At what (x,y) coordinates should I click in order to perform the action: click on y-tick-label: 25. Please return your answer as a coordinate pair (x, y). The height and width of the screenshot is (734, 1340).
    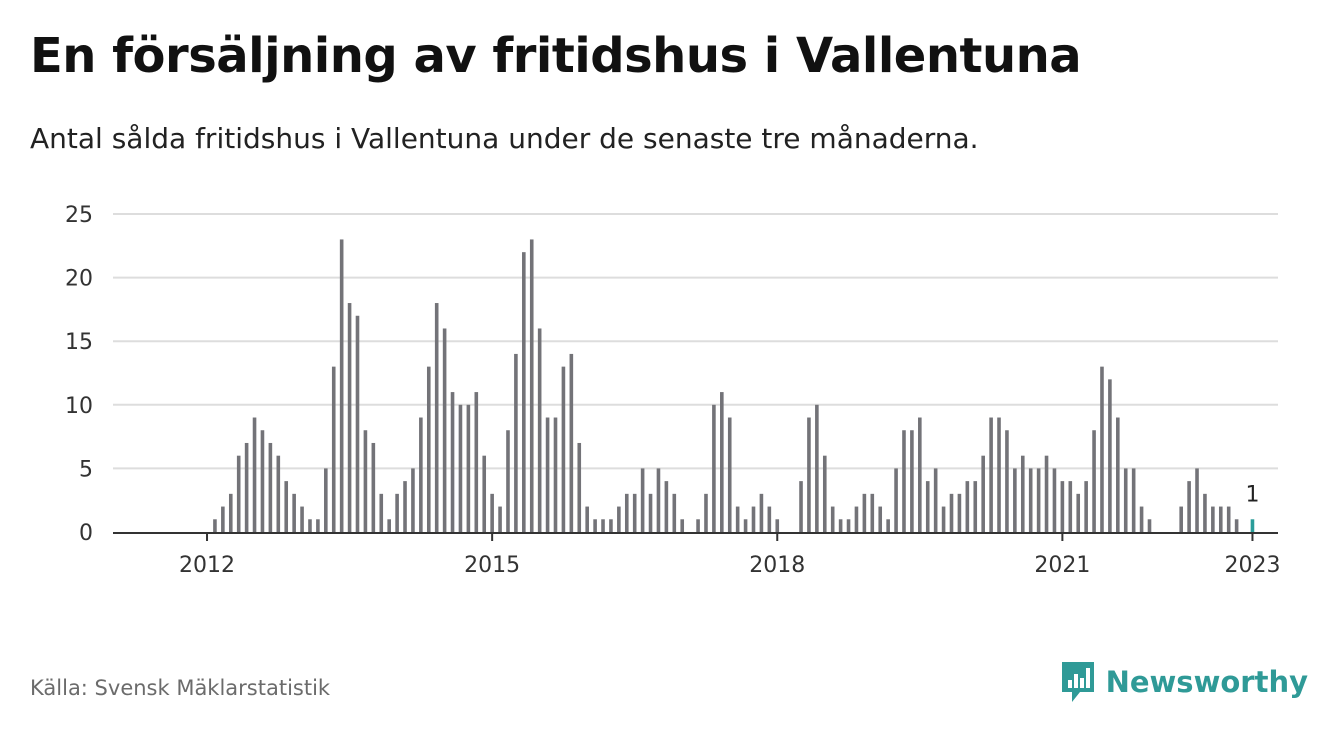
    Looking at the image, I should click on (79, 215).